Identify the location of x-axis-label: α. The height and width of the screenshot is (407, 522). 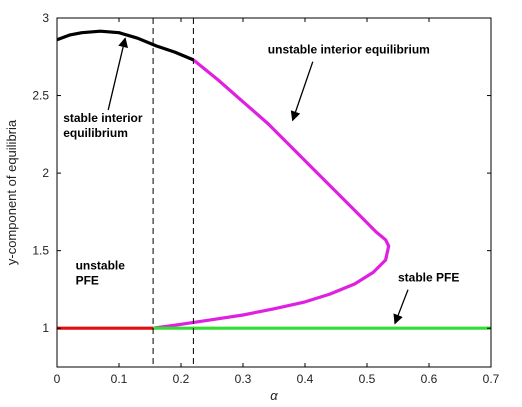
(274, 395).